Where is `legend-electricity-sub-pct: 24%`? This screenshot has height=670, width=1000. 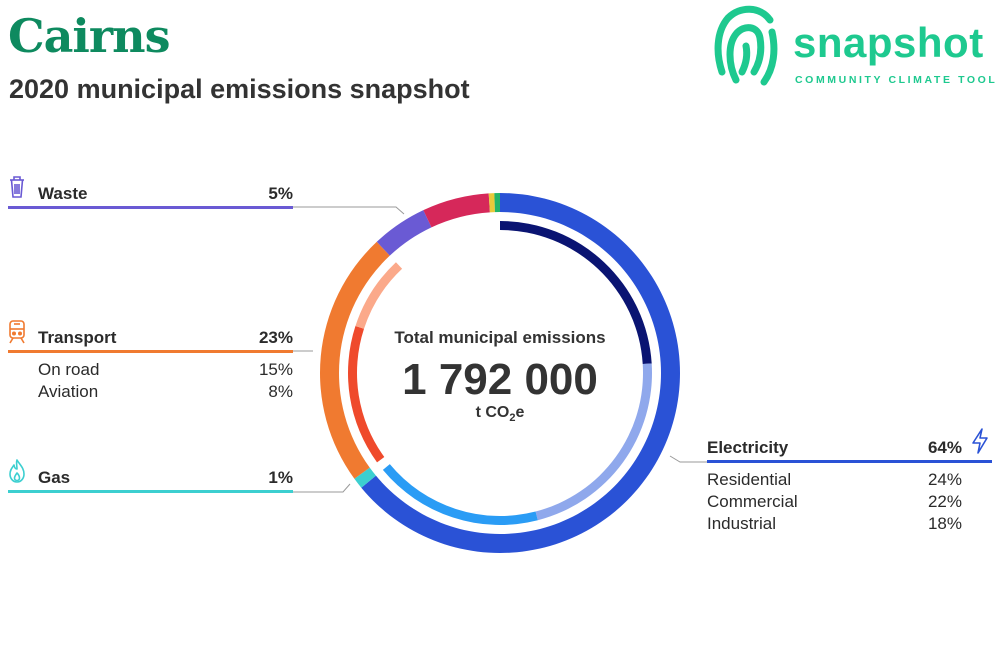
legend-electricity-sub-pct: 24% is located at coordinates (944, 479).